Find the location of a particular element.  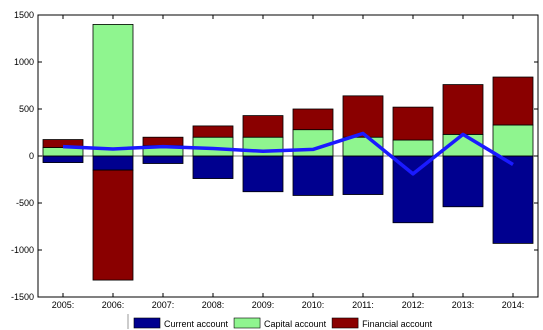

y-tick-label: 1000 is located at coordinates (24, 62).